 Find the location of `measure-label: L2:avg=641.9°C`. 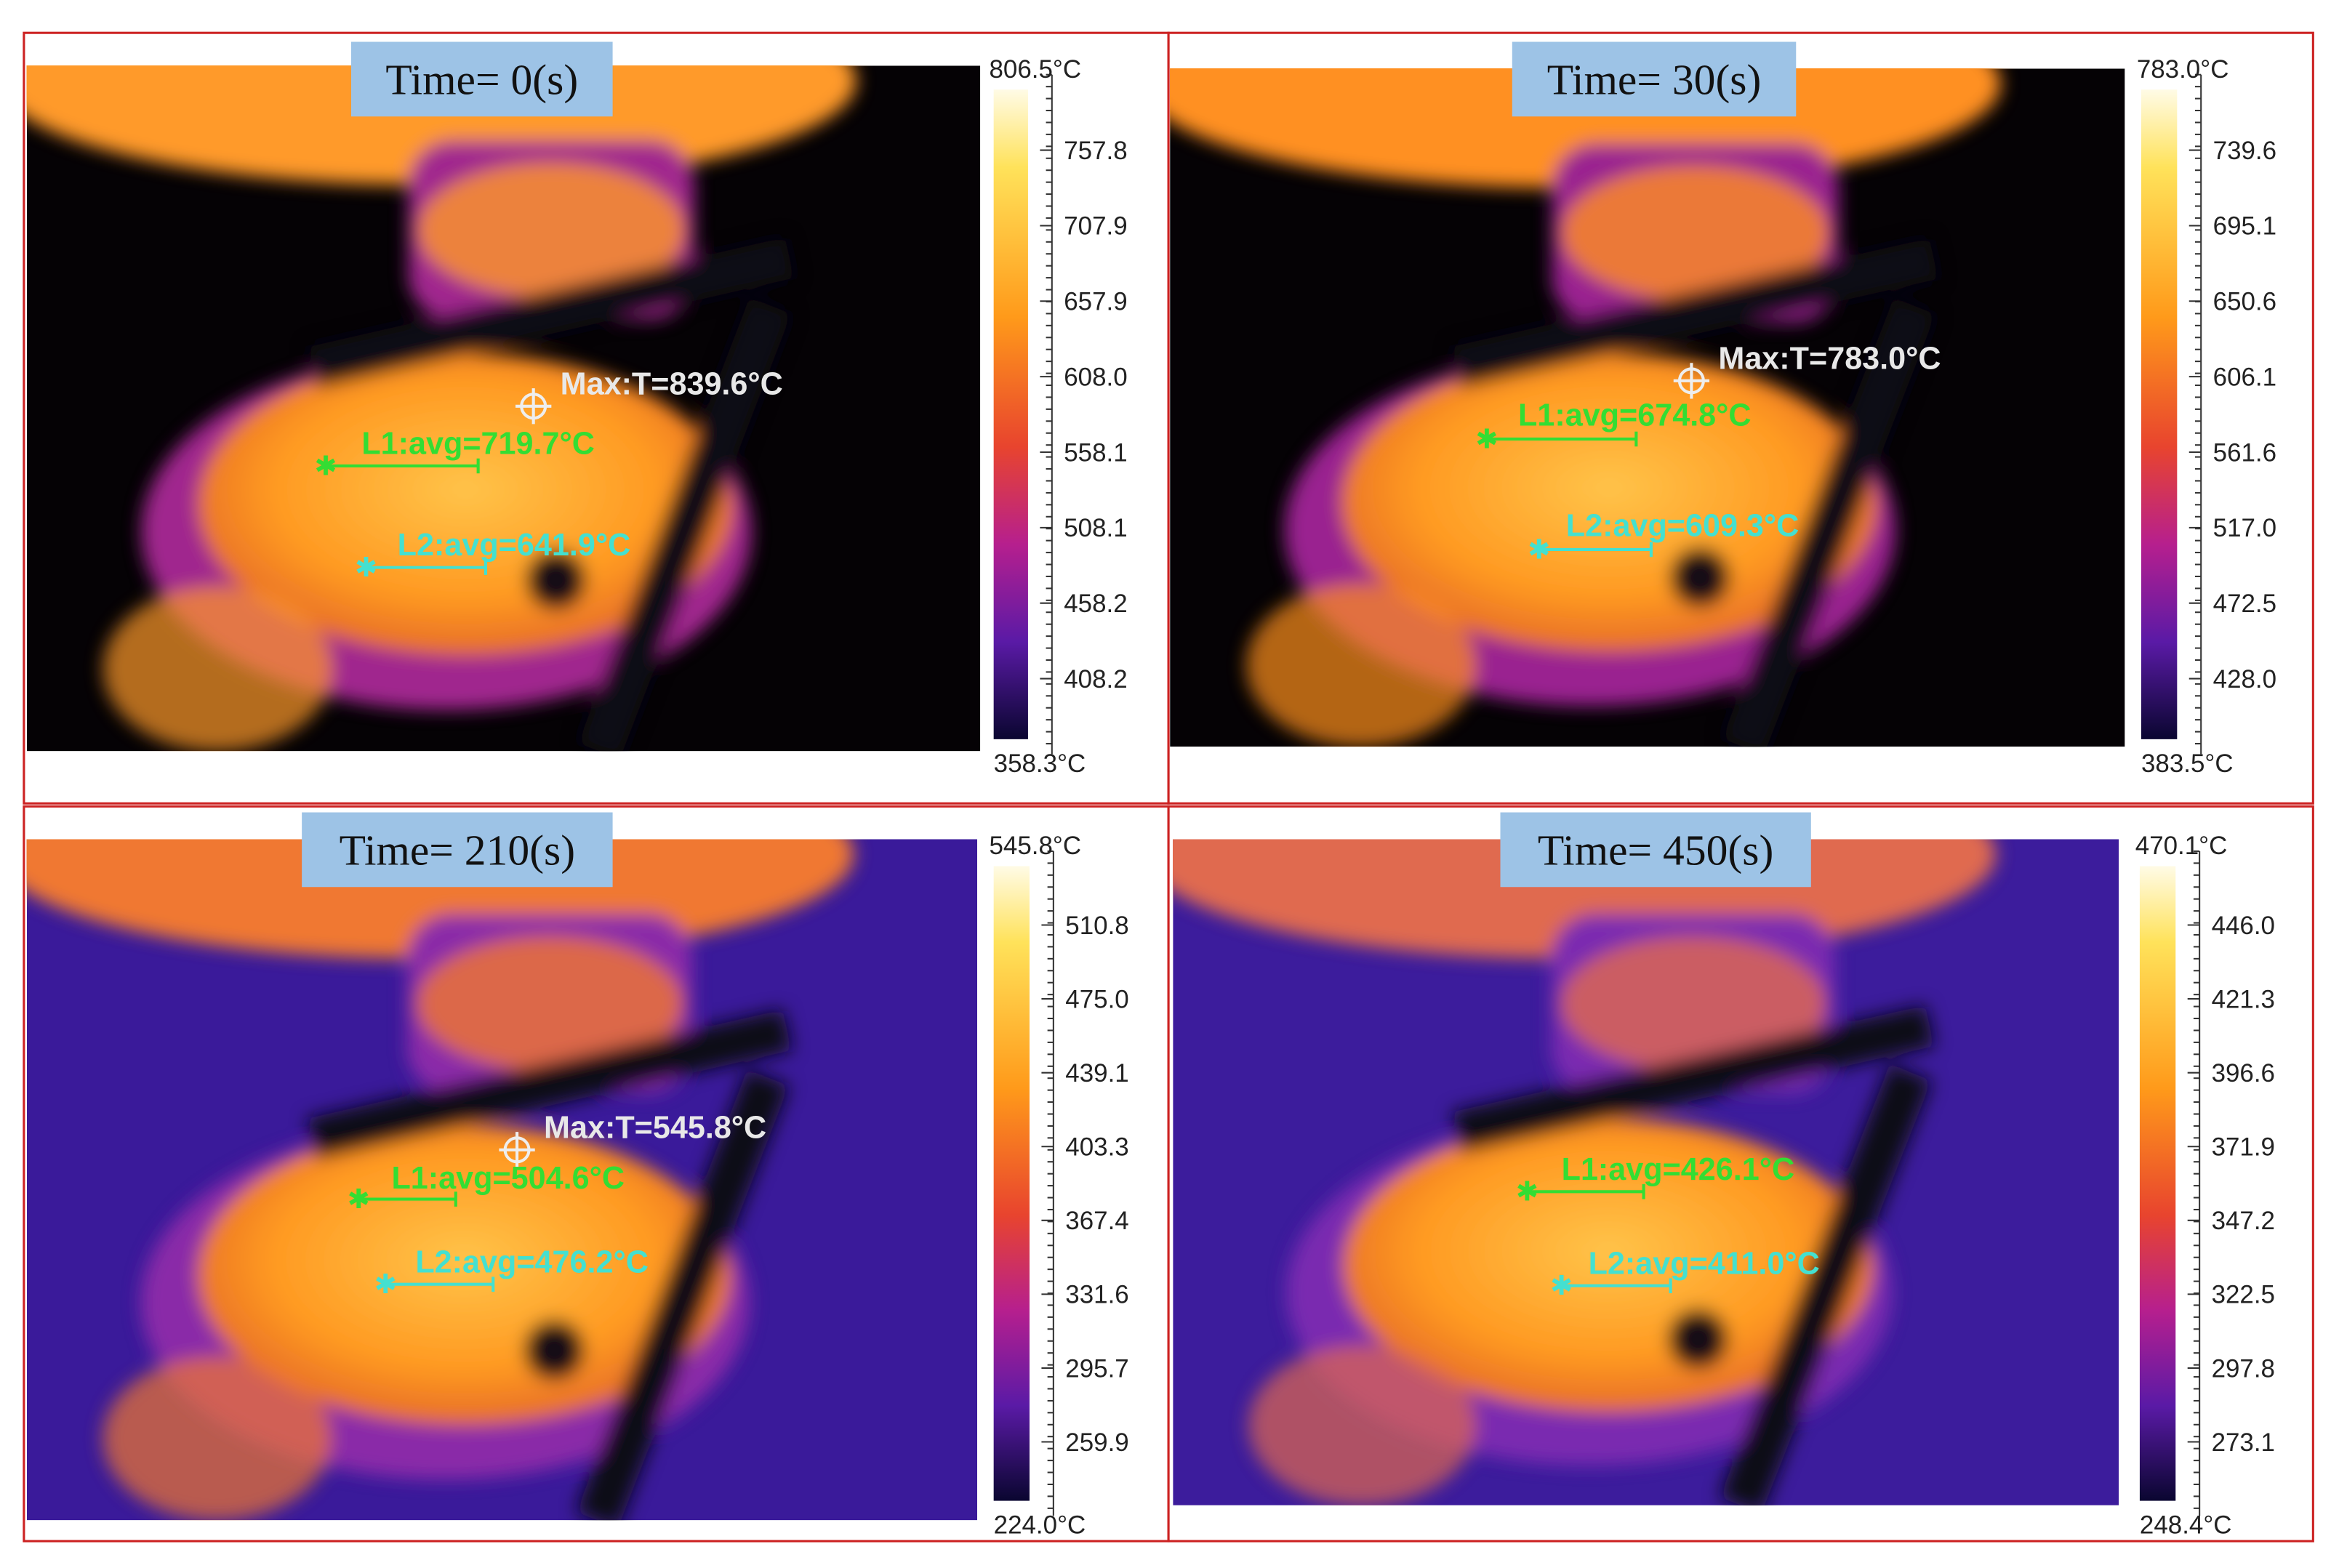

measure-label: L2:avg=641.9°C is located at coordinates (514, 545).